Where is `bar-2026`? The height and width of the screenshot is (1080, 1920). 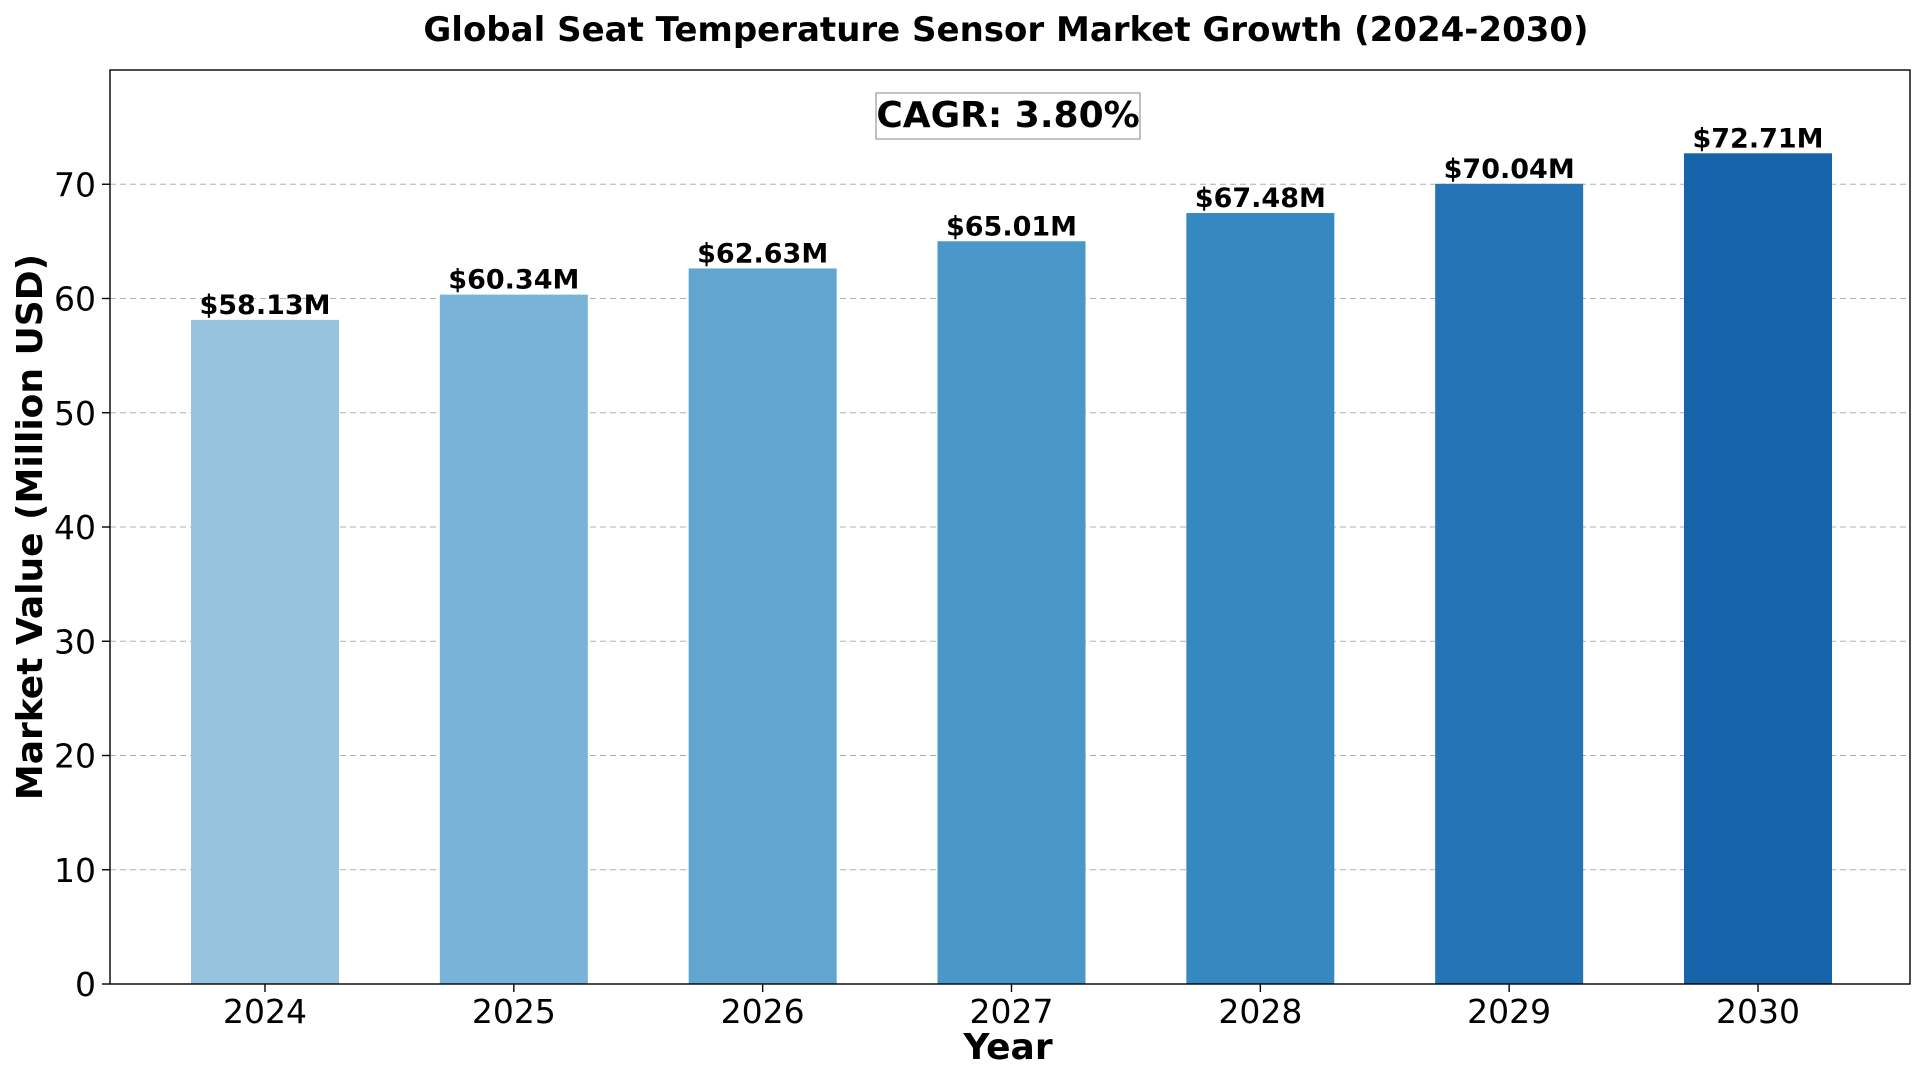
bar-2026 is located at coordinates (762, 626).